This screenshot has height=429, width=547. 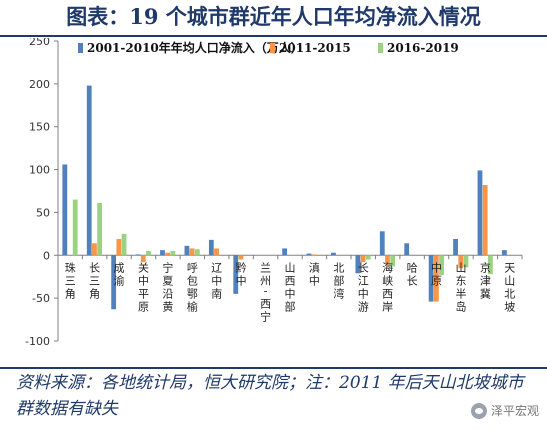 I want to click on y-tick-label: 250, so click(x=39, y=43).